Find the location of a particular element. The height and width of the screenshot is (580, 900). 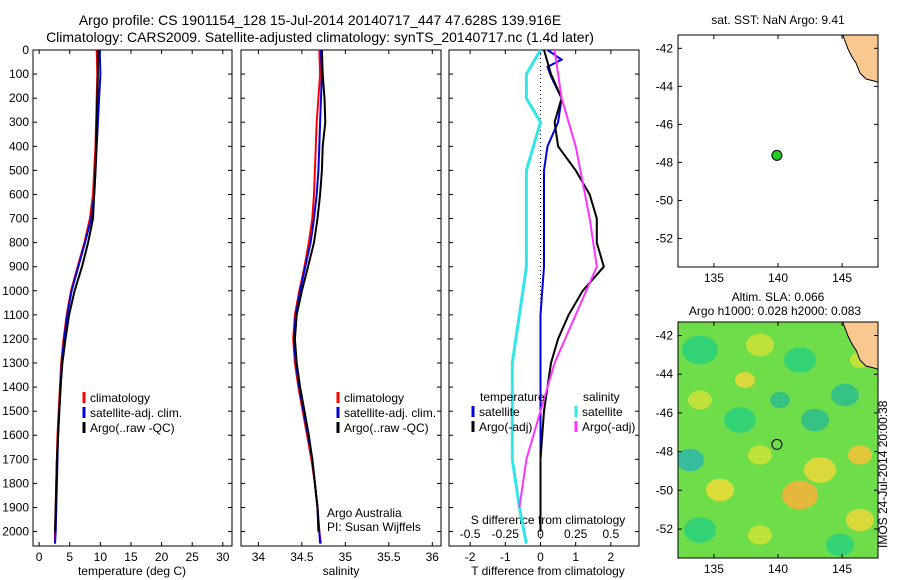

y-tick-label: 1500 is located at coordinates (15, 411).